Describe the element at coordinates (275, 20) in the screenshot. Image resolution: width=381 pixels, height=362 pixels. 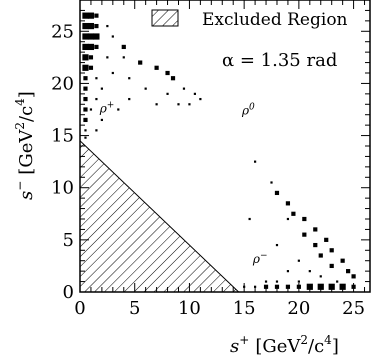
I see `legend-entry: Excluded Region` at that location.